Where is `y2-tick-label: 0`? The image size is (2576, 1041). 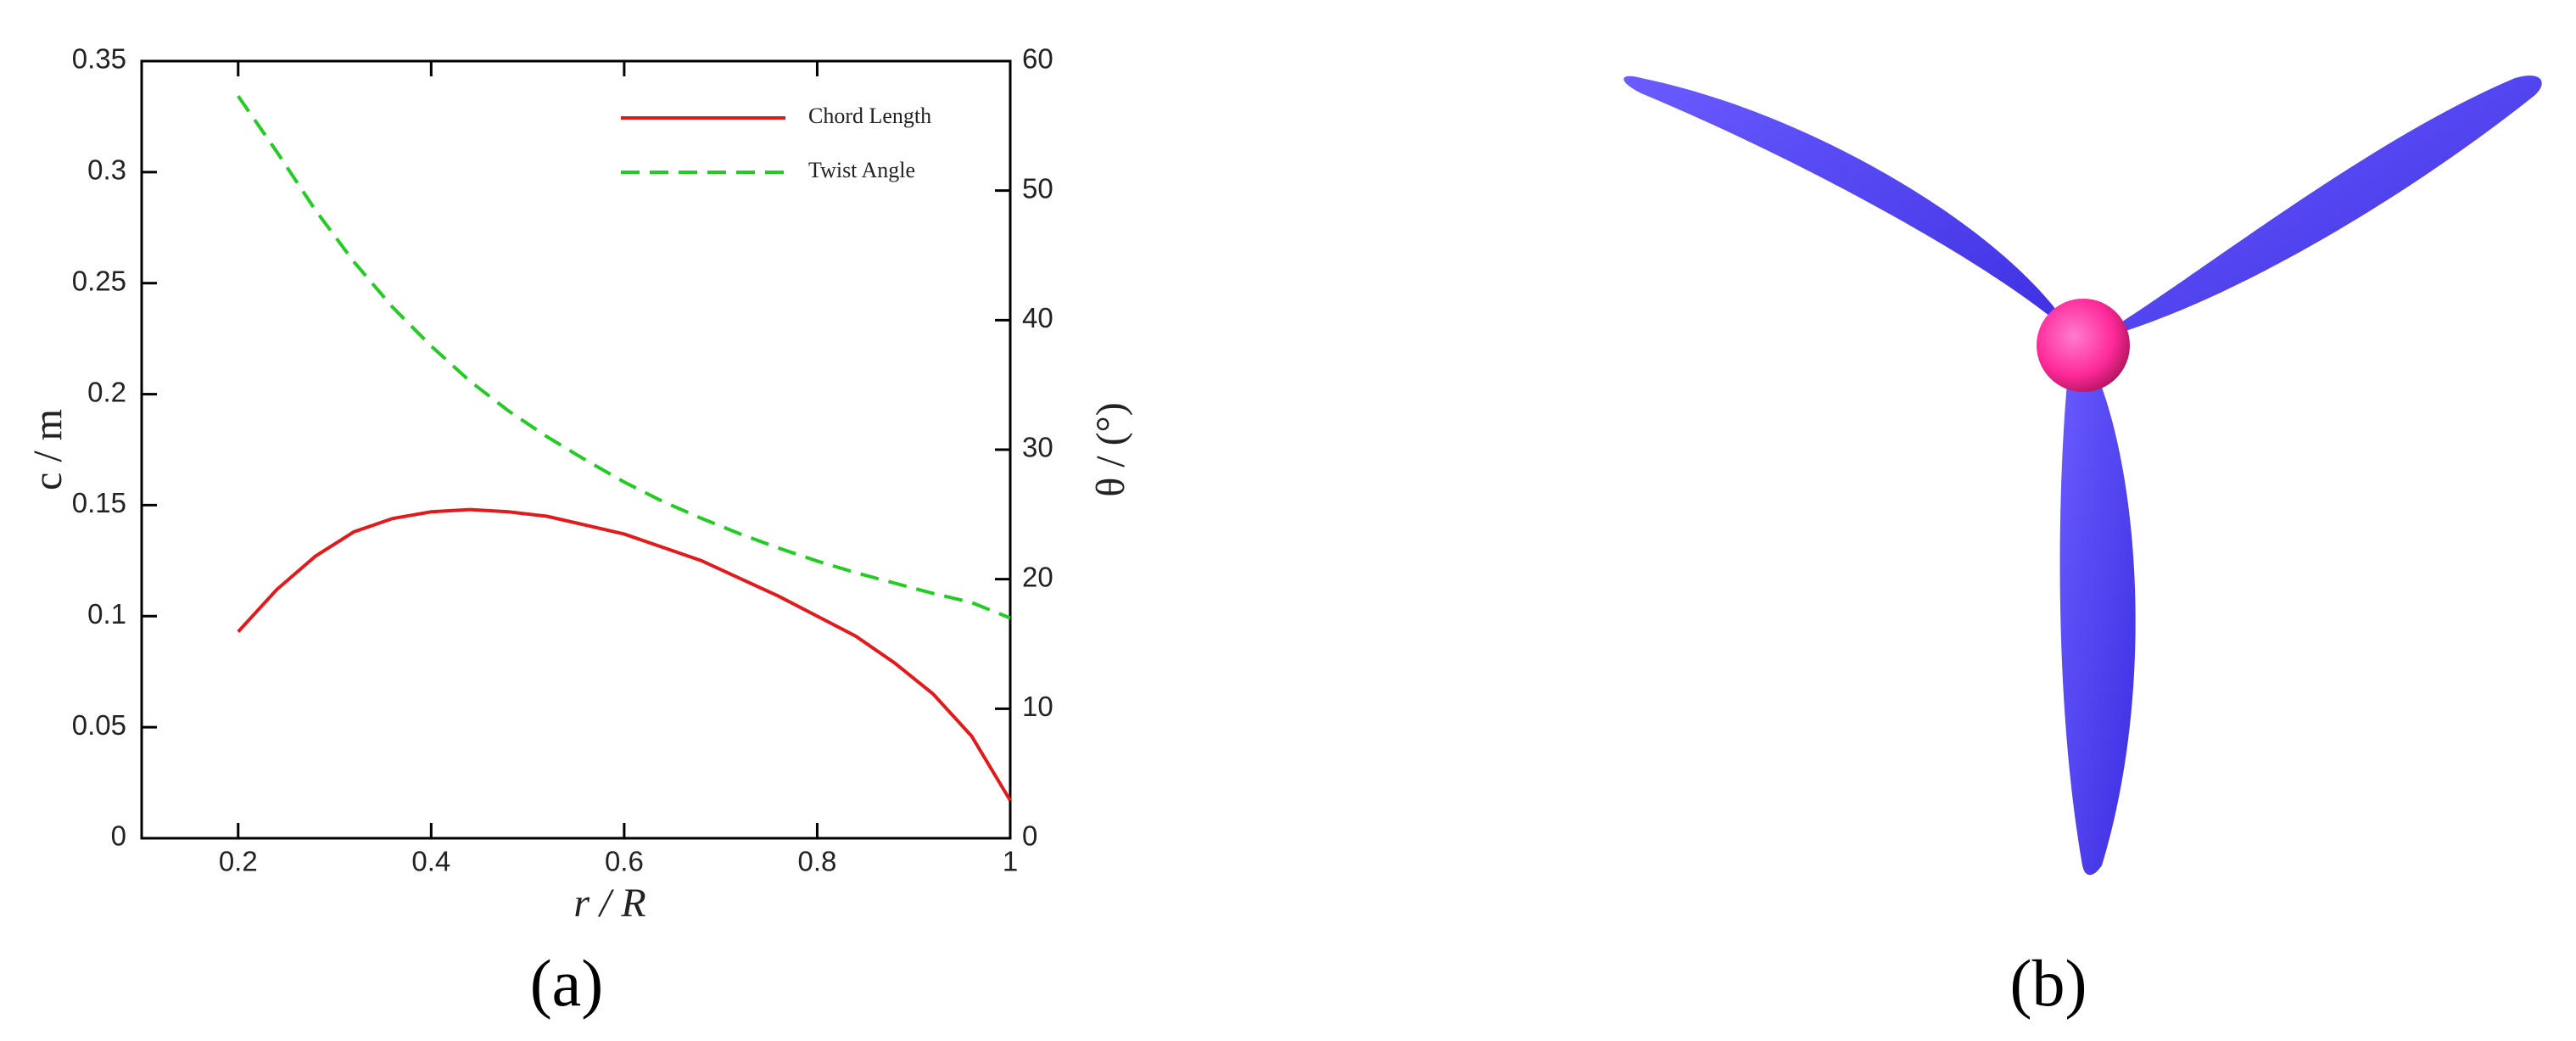
y2-tick-label: 0 is located at coordinates (1029, 836).